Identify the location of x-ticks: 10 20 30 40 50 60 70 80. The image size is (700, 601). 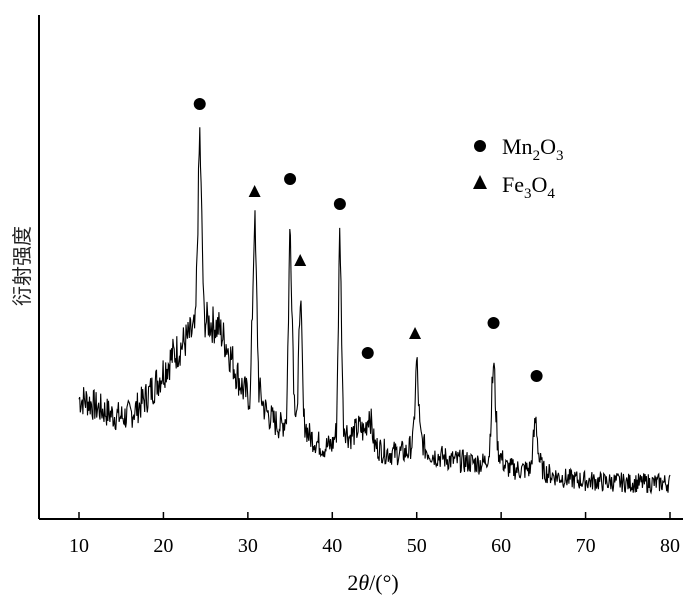
(374, 534).